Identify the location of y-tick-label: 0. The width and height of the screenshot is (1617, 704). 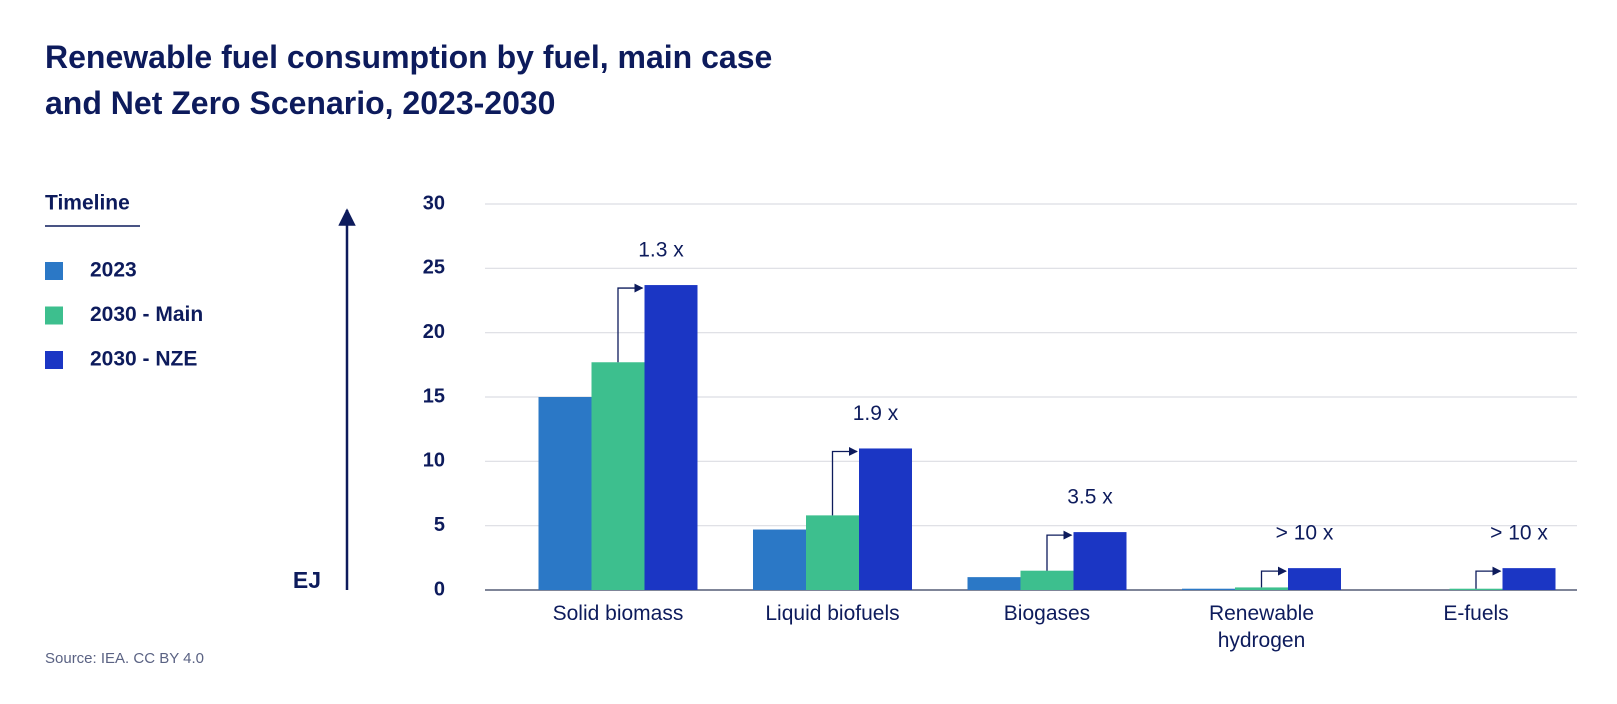
(439, 589).